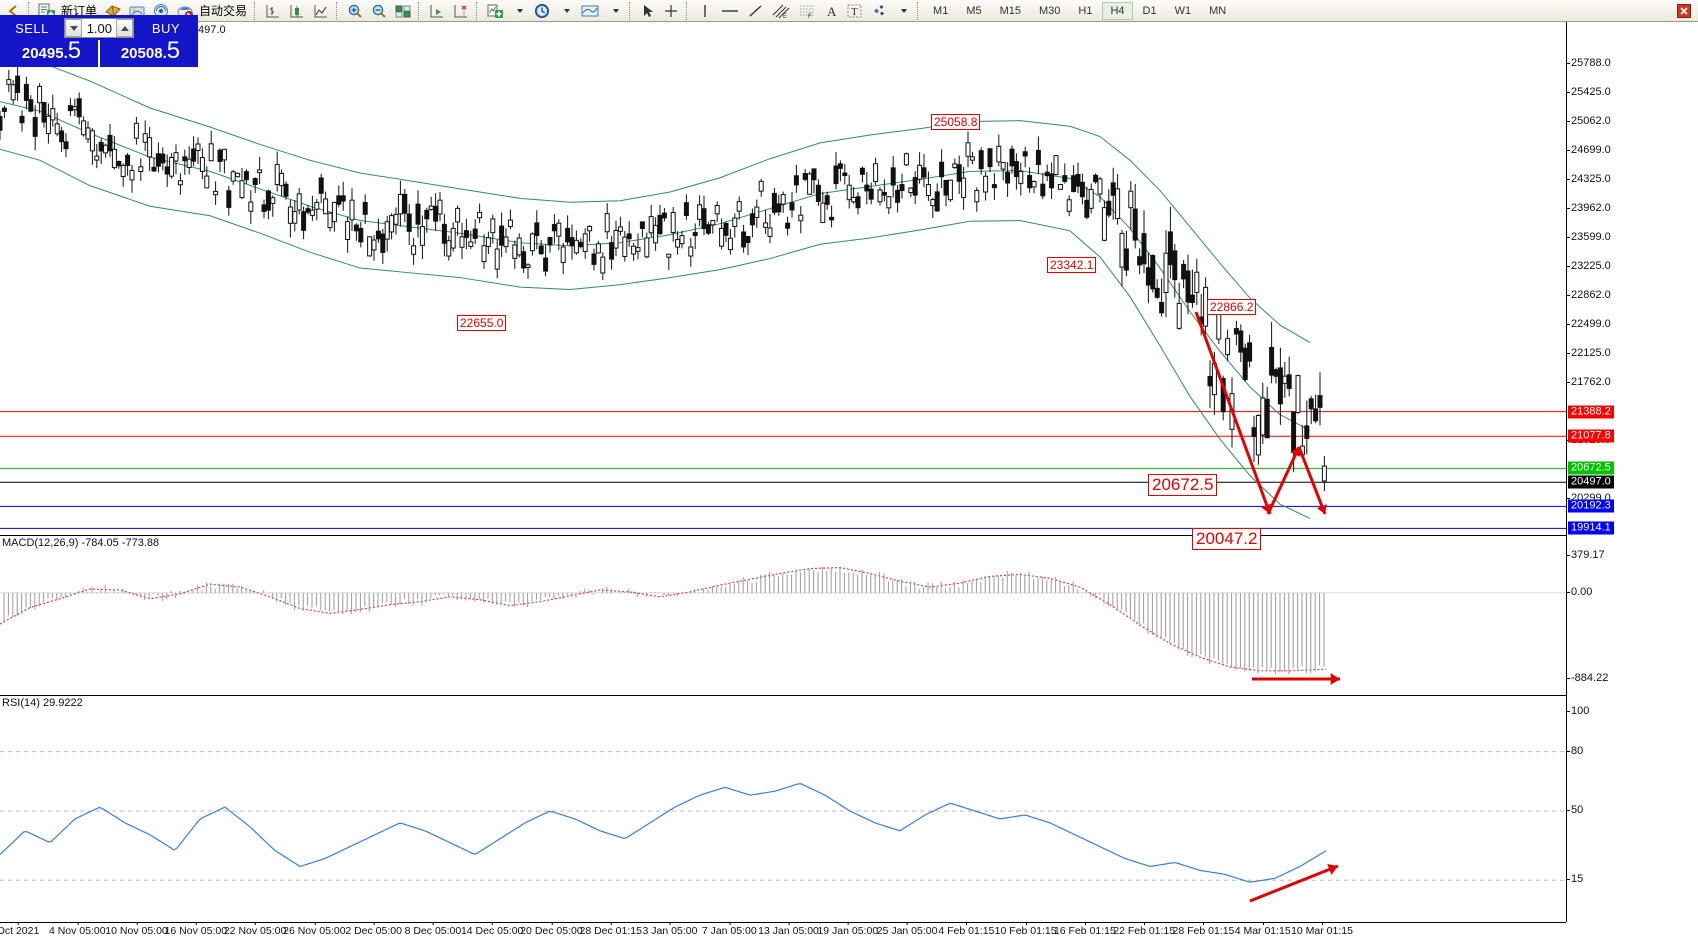 This screenshot has width=1698, height=940. Describe the element at coordinates (482, 323) in the screenshot. I see `price-tag-22655: 22655.0` at that location.